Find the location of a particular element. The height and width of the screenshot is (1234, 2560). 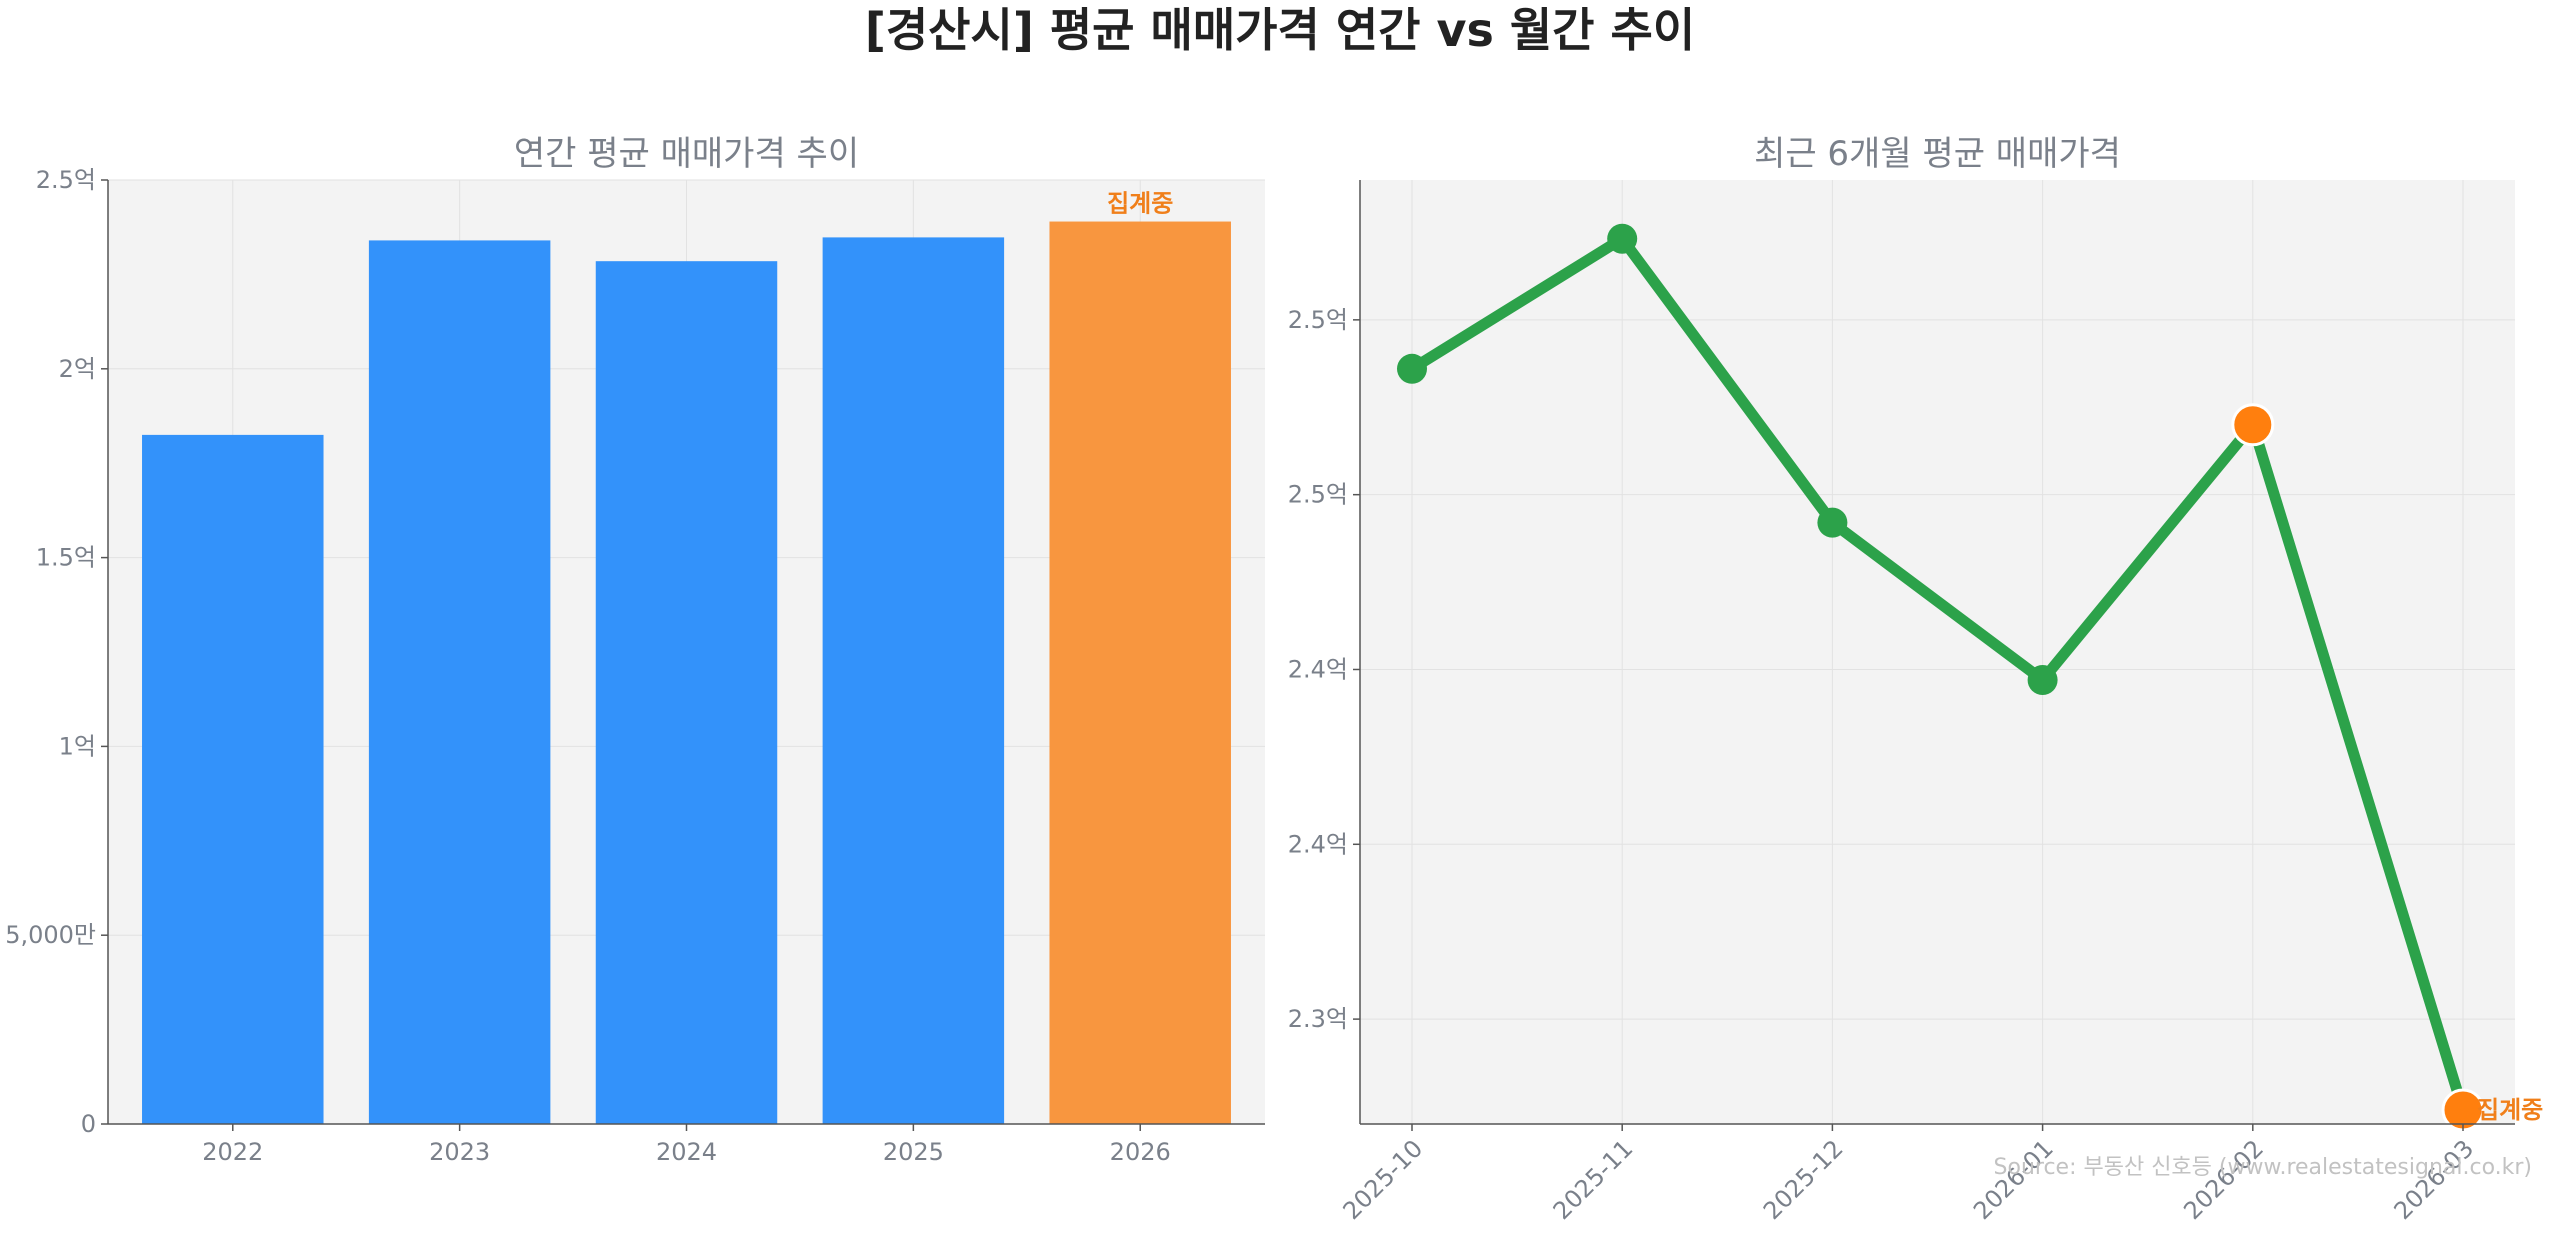

bar-2024 is located at coordinates (686, 693).